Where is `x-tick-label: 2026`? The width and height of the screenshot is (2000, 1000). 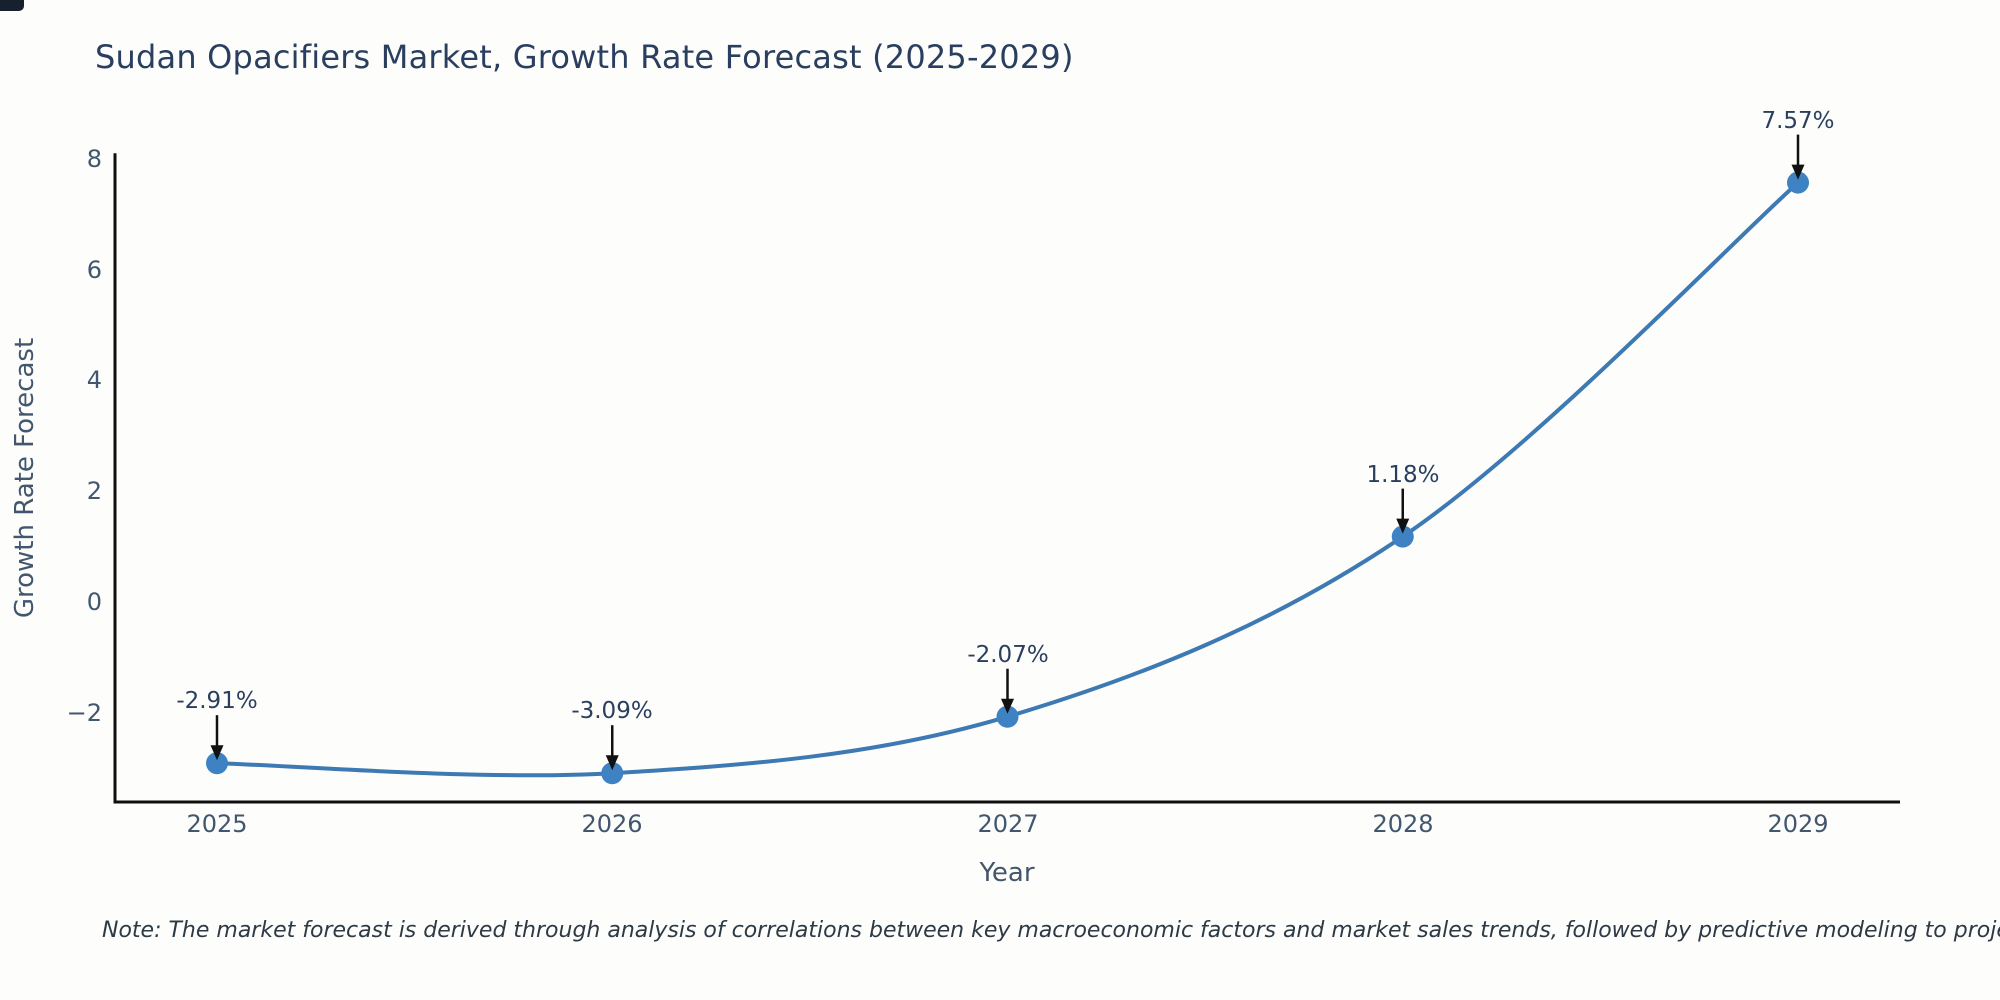
x-tick-label: 2026 is located at coordinates (612, 824).